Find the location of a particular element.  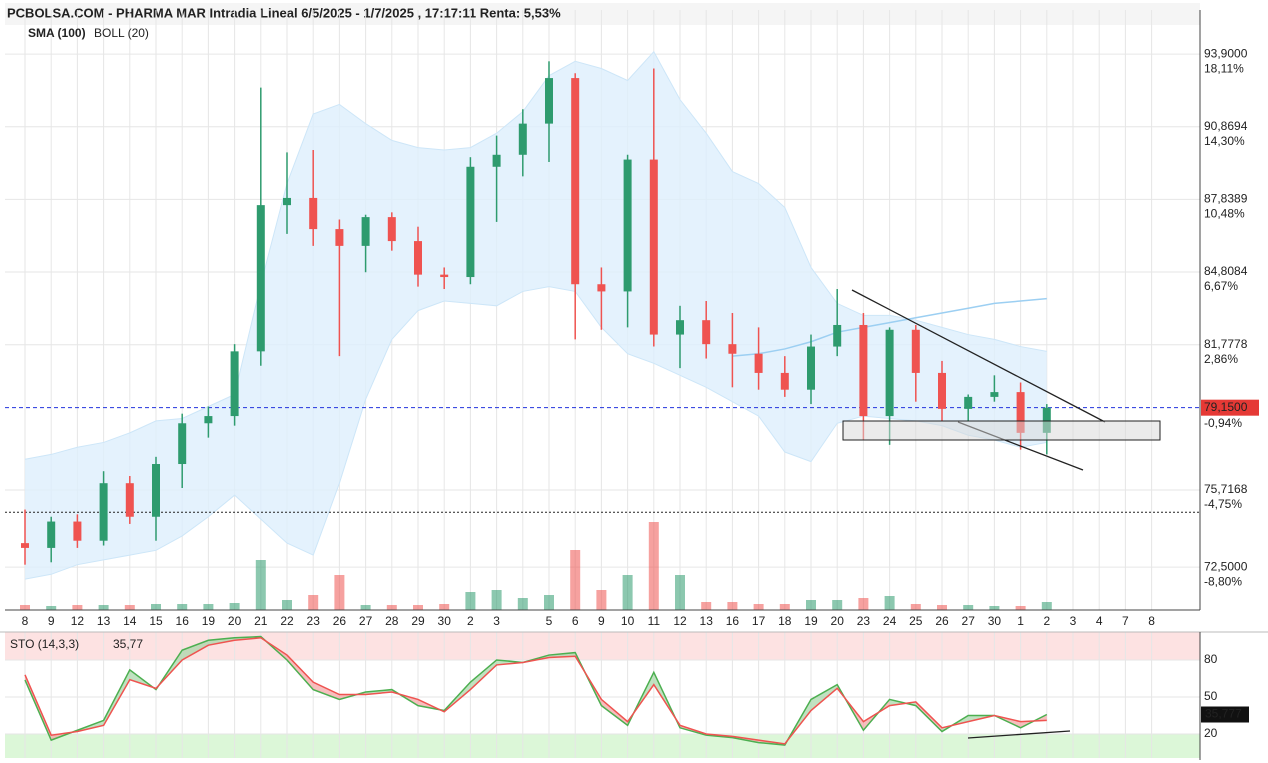

y-tick-label: 72,5000 is located at coordinates (1226, 566).